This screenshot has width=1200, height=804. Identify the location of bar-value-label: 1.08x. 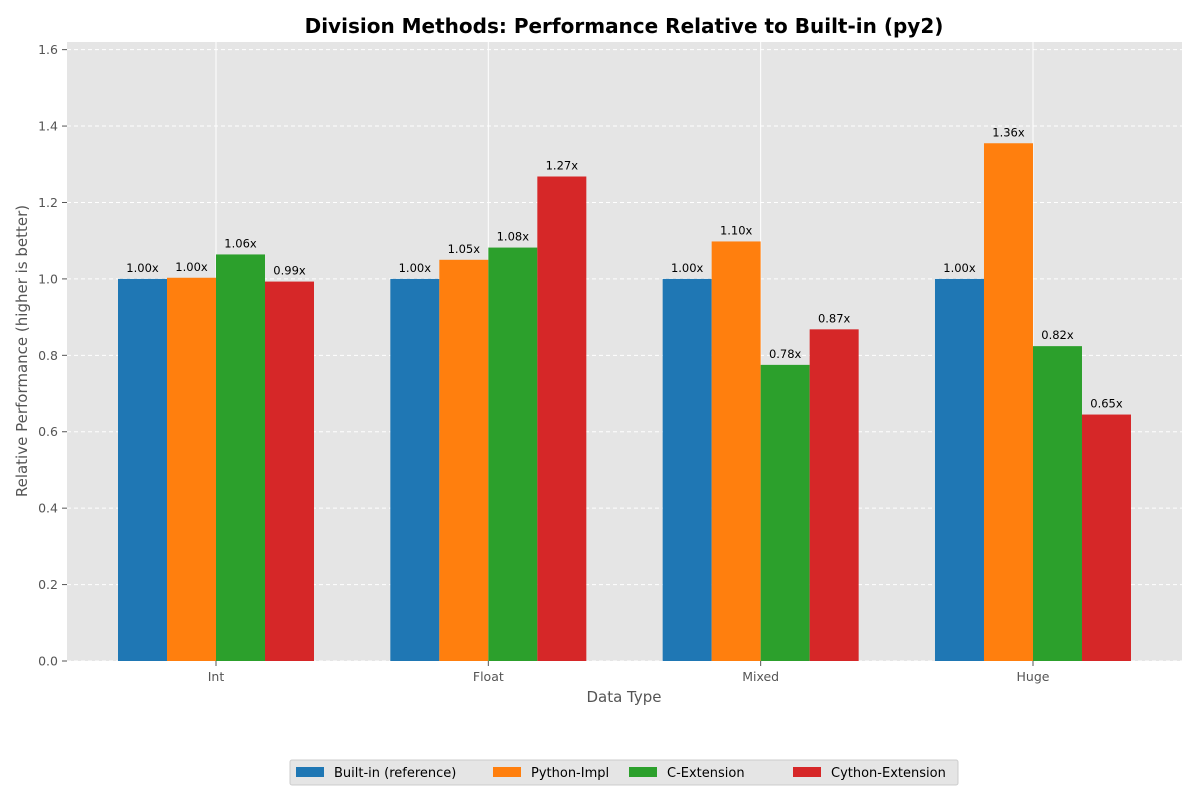
(513, 237).